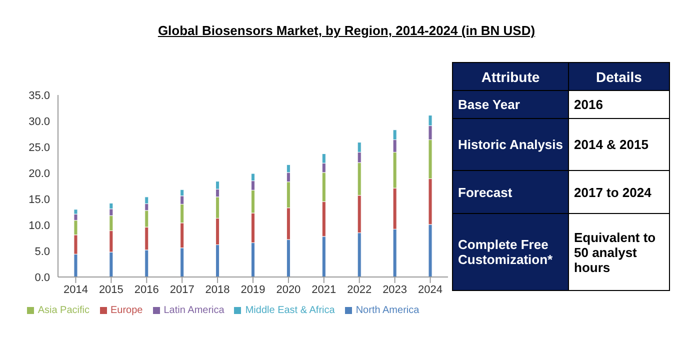 Image resolution: width=693 pixels, height=340 pixels. What do you see at coordinates (39, 96) in the screenshot?
I see `y-tick-label: 35.0` at bounding box center [39, 96].